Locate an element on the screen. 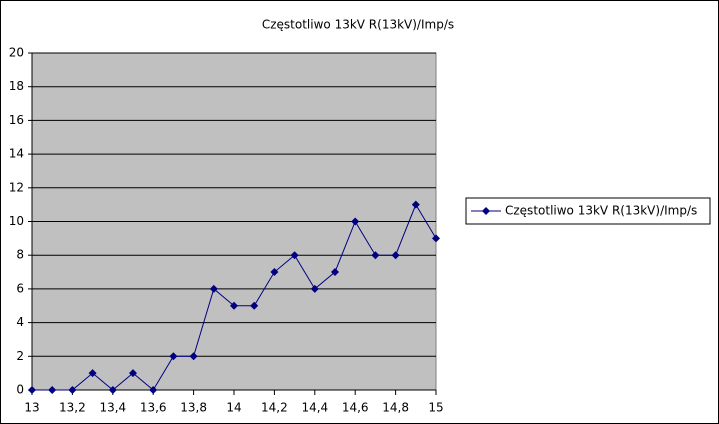 This screenshot has height=424, width=719. y-tick-label: 6 is located at coordinates (20, 288).